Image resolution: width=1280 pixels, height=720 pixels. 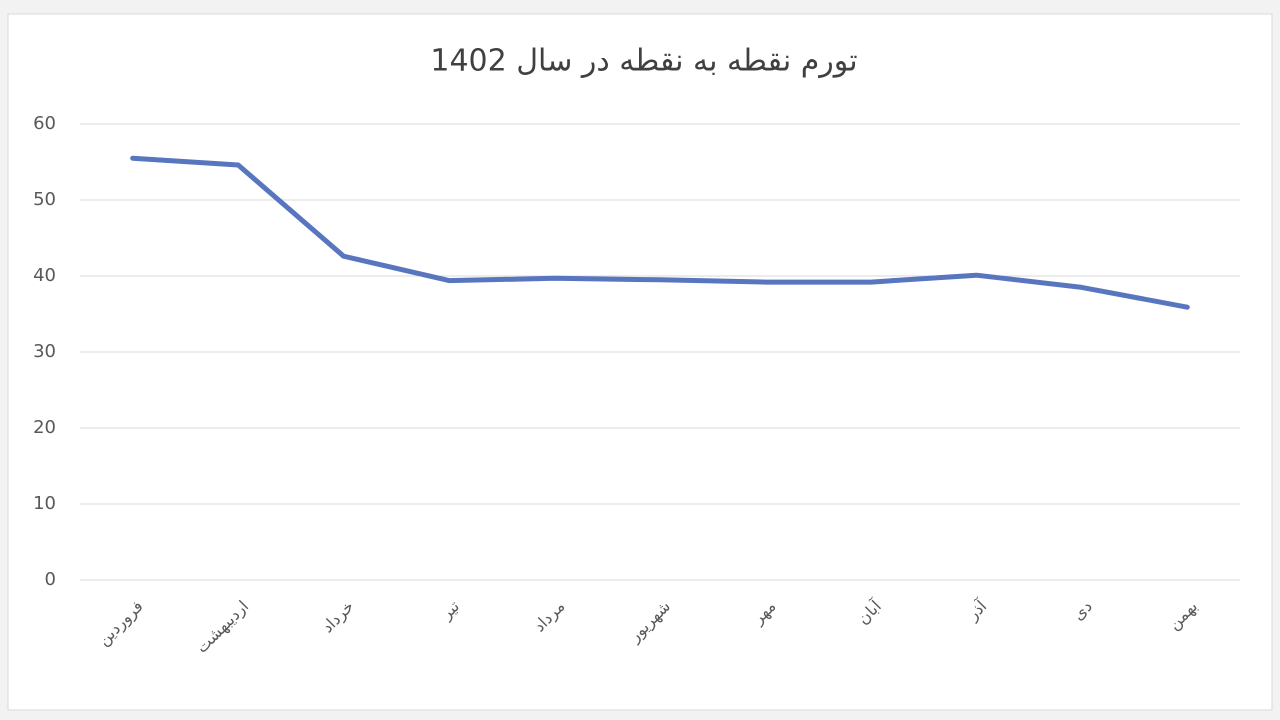 I want to click on y-tick-label: 10, so click(x=44, y=503).